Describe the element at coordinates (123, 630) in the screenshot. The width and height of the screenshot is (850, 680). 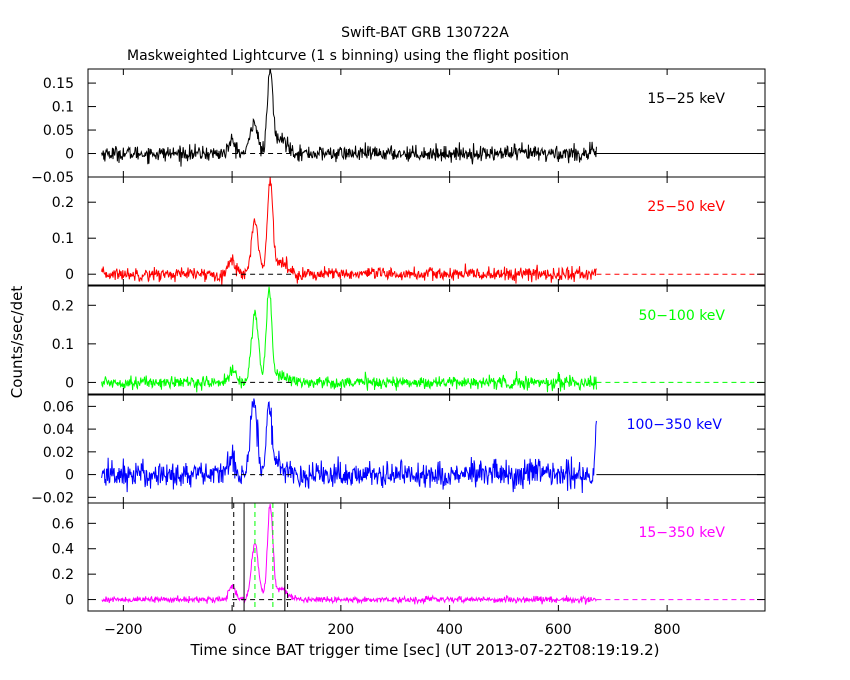
I see `x-tick-label: −200` at that location.